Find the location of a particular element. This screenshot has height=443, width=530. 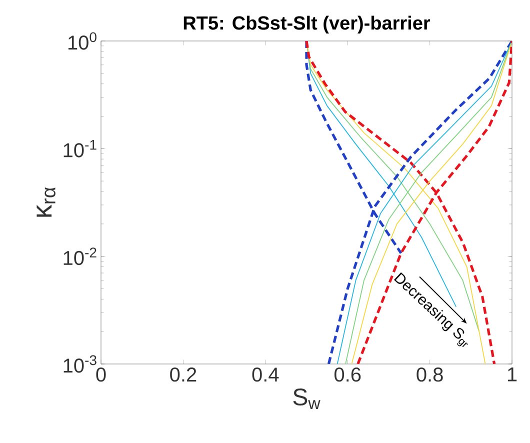

y-tick-label: 10$^{0}$ is located at coordinates (82, 41).